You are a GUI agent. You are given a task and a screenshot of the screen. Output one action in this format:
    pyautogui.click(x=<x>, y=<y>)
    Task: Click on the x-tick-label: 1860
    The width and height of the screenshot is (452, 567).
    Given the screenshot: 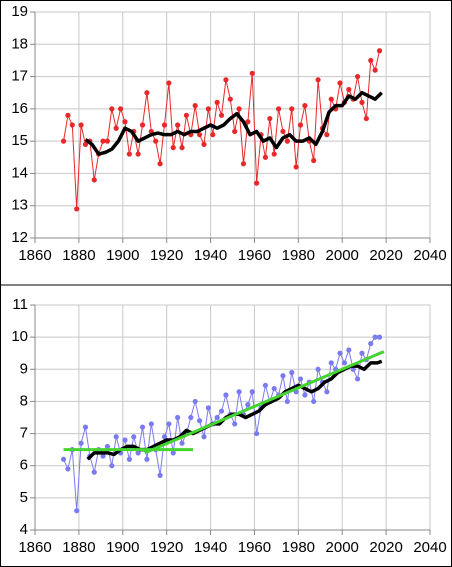 What is the action you would take?
    pyautogui.click(x=34, y=255)
    